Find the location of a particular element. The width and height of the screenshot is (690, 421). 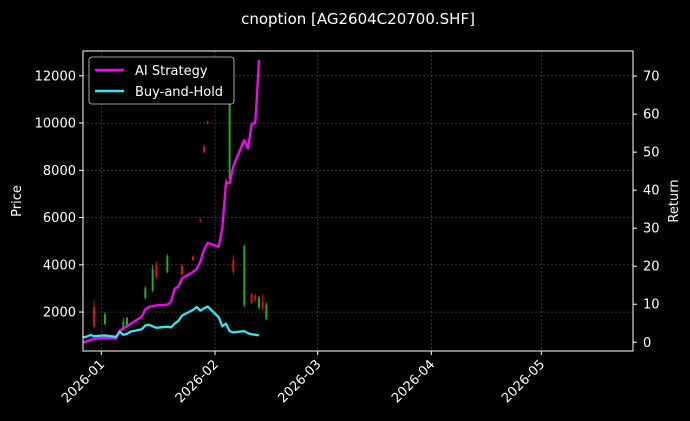

legend-box is located at coordinates (161, 80).